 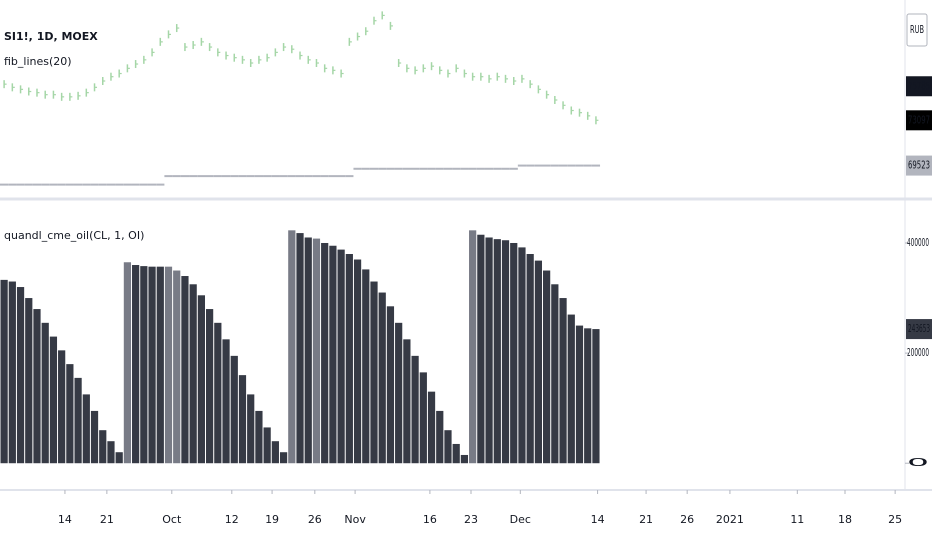 I want to click on y-tick-label: 400000, so click(x=918, y=242).